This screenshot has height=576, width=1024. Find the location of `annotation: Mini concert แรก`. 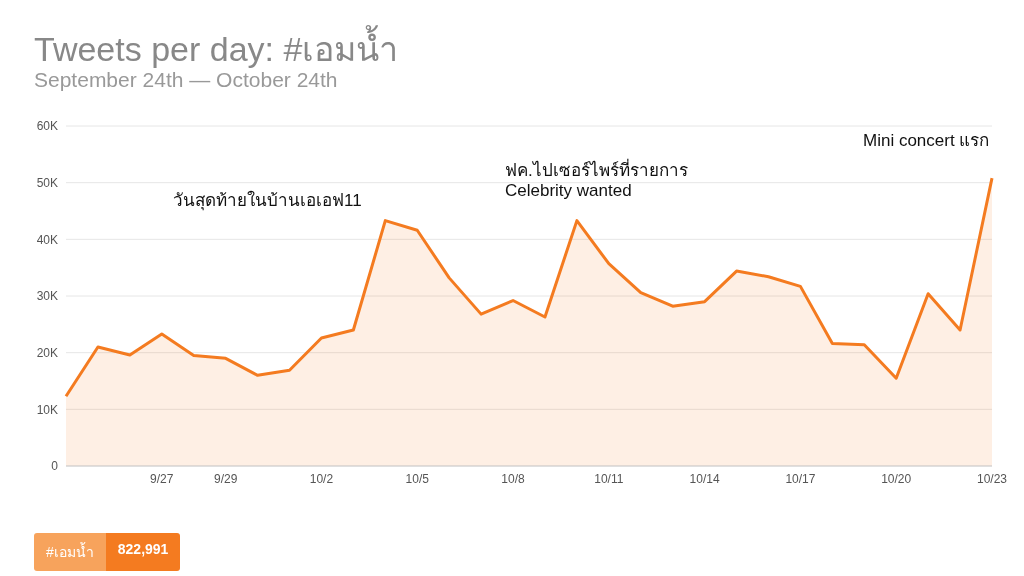

annotation: Mini concert แรก is located at coordinates (926, 141).